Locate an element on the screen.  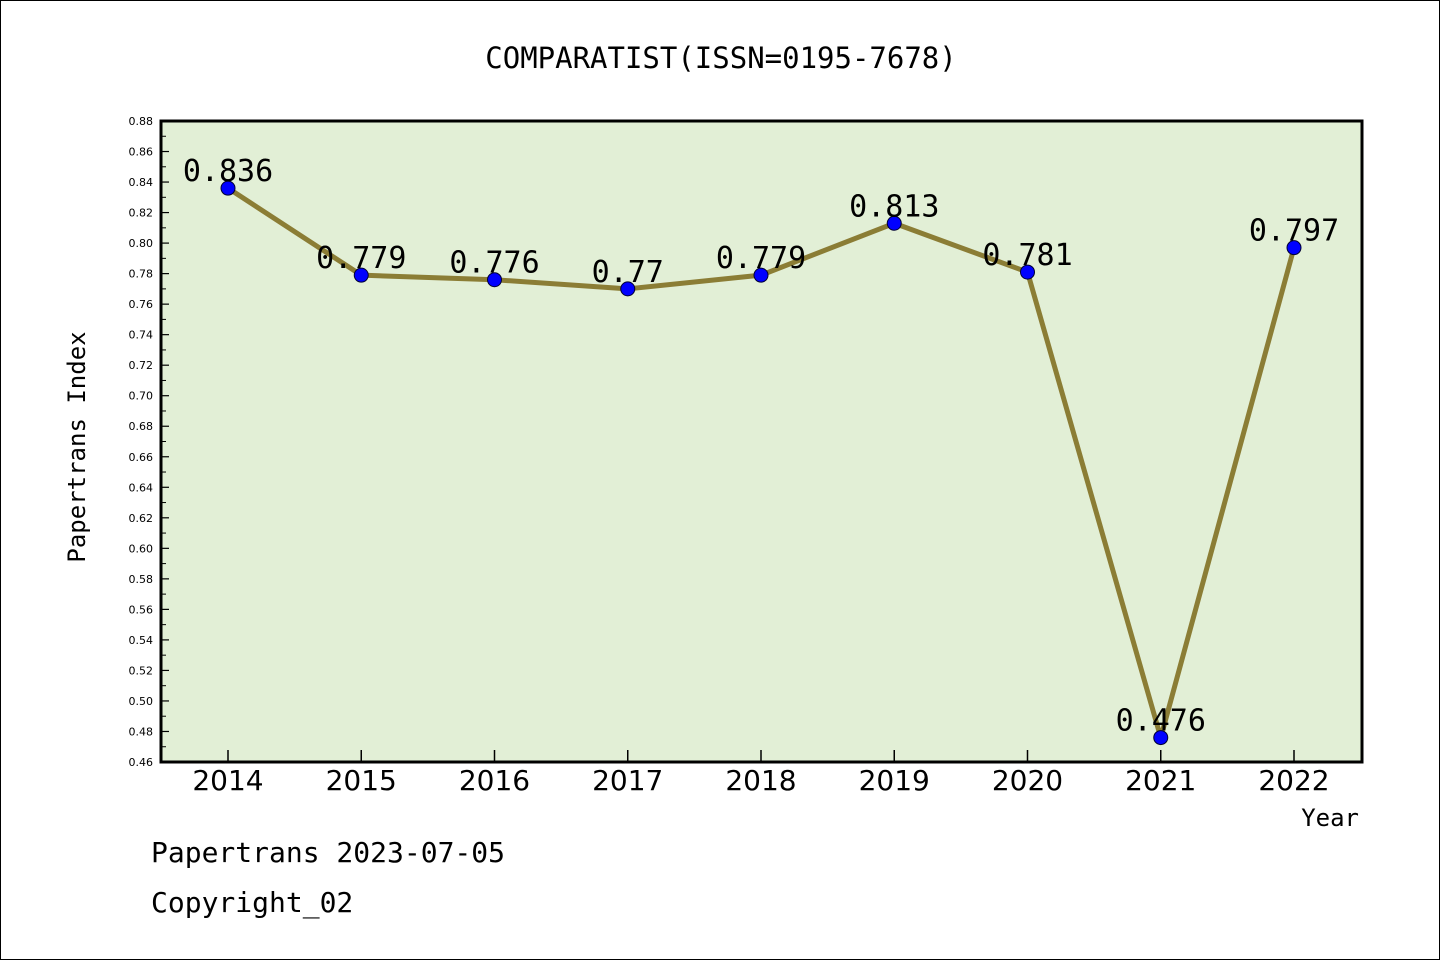
x-axis: 2014 2015 2016 2017 2018 2019 2020 2021 2022 is located at coordinates (761, 773).